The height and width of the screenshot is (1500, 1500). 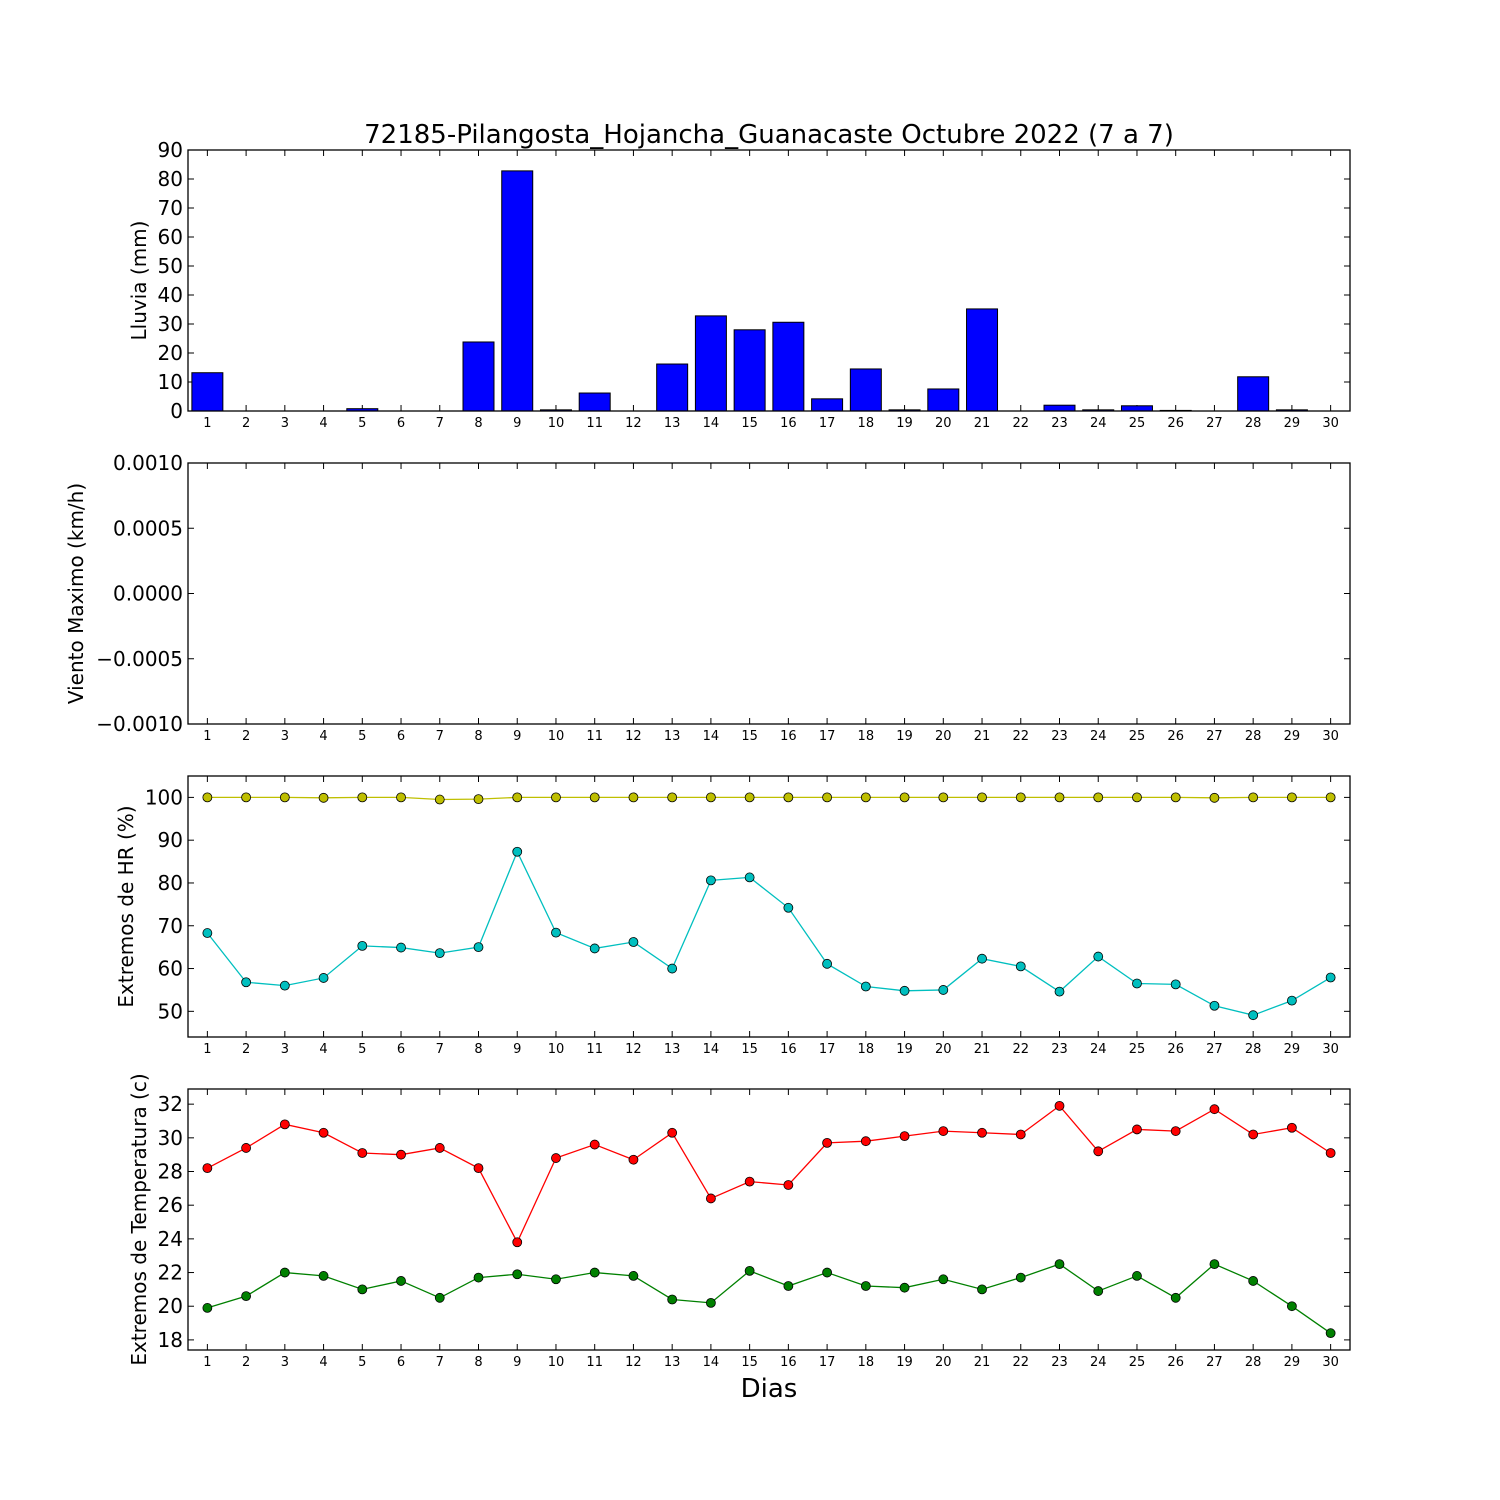 I want to click on x-tick-label: 27, so click(x=1214, y=1362).